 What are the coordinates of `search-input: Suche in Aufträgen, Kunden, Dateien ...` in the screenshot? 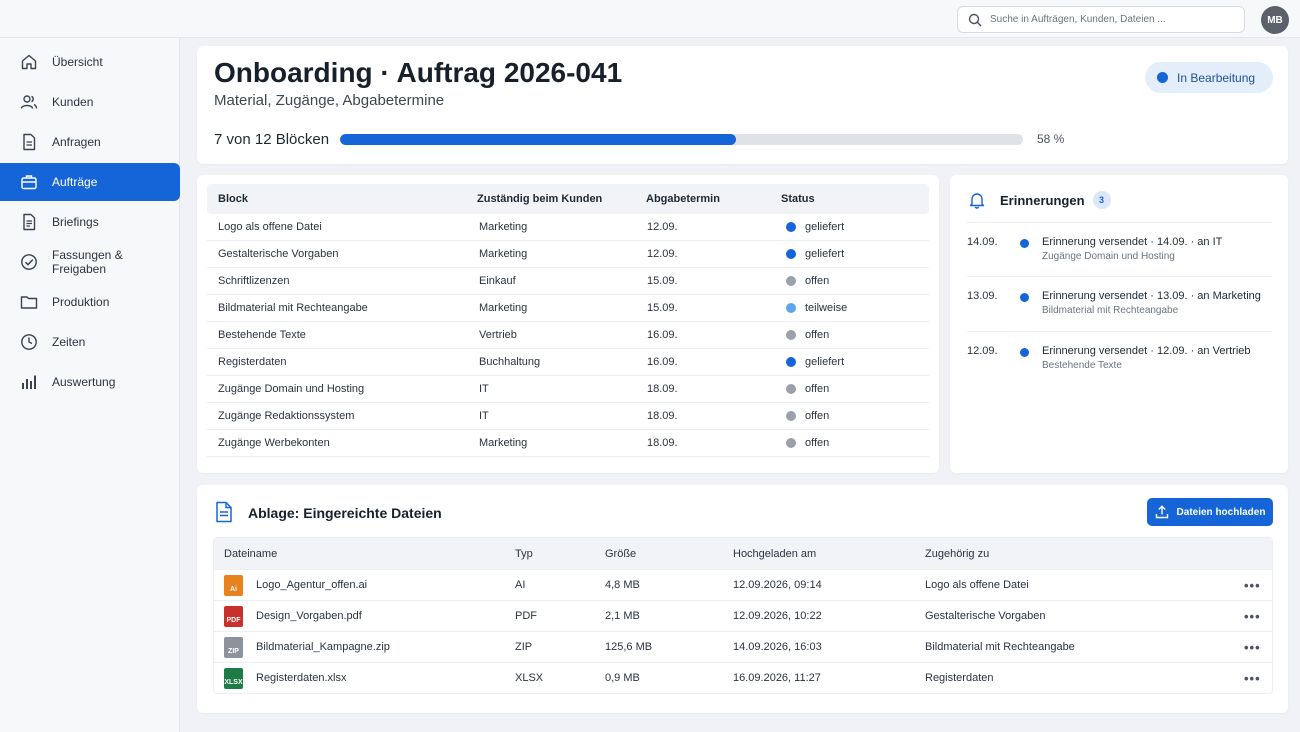 It's located at (1101, 19).